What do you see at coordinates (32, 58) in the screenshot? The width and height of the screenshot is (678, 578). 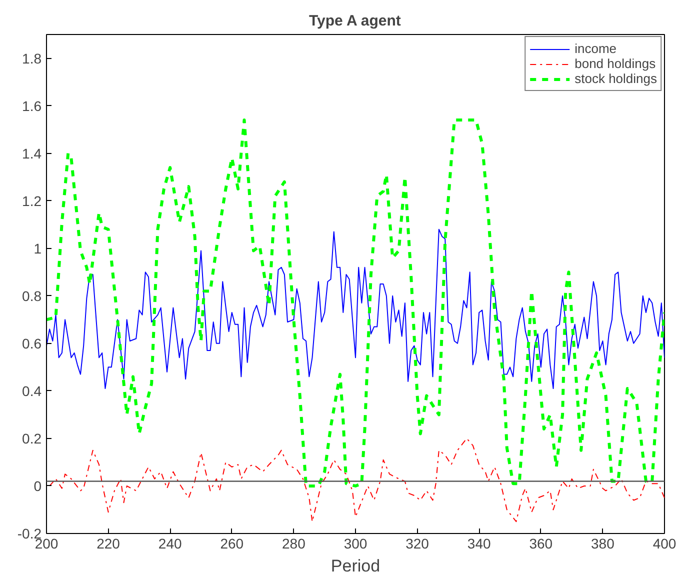 I see `y-tick-label: 1.8` at bounding box center [32, 58].